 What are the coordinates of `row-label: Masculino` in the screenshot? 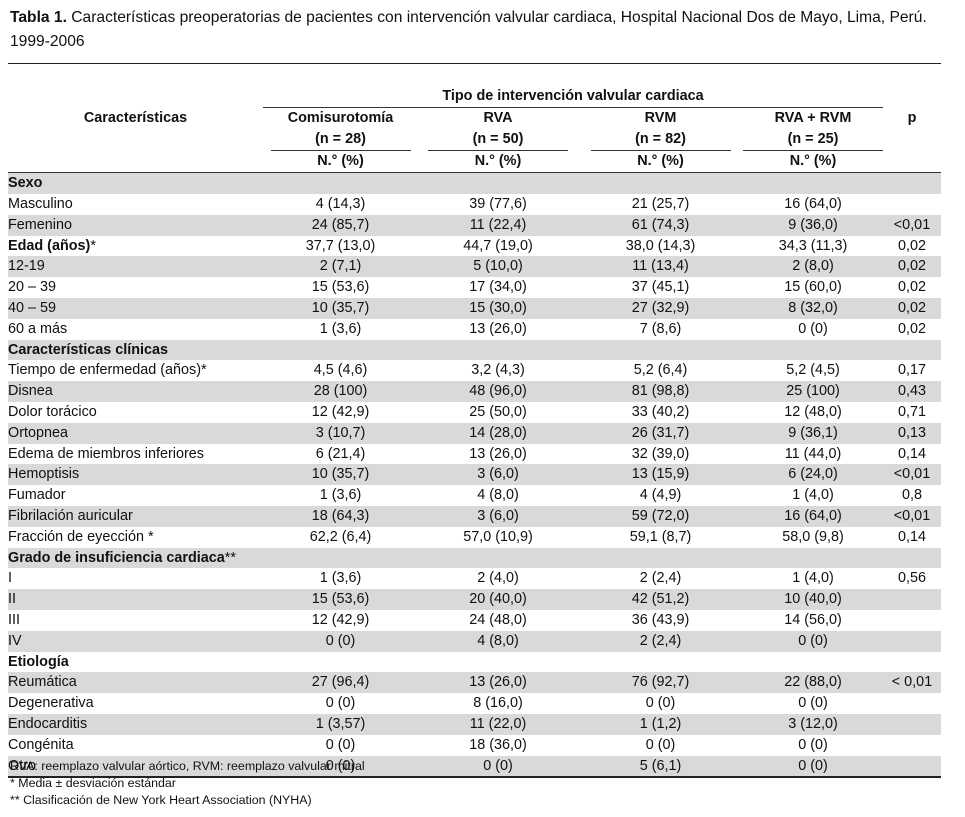 It's located at (40, 203).